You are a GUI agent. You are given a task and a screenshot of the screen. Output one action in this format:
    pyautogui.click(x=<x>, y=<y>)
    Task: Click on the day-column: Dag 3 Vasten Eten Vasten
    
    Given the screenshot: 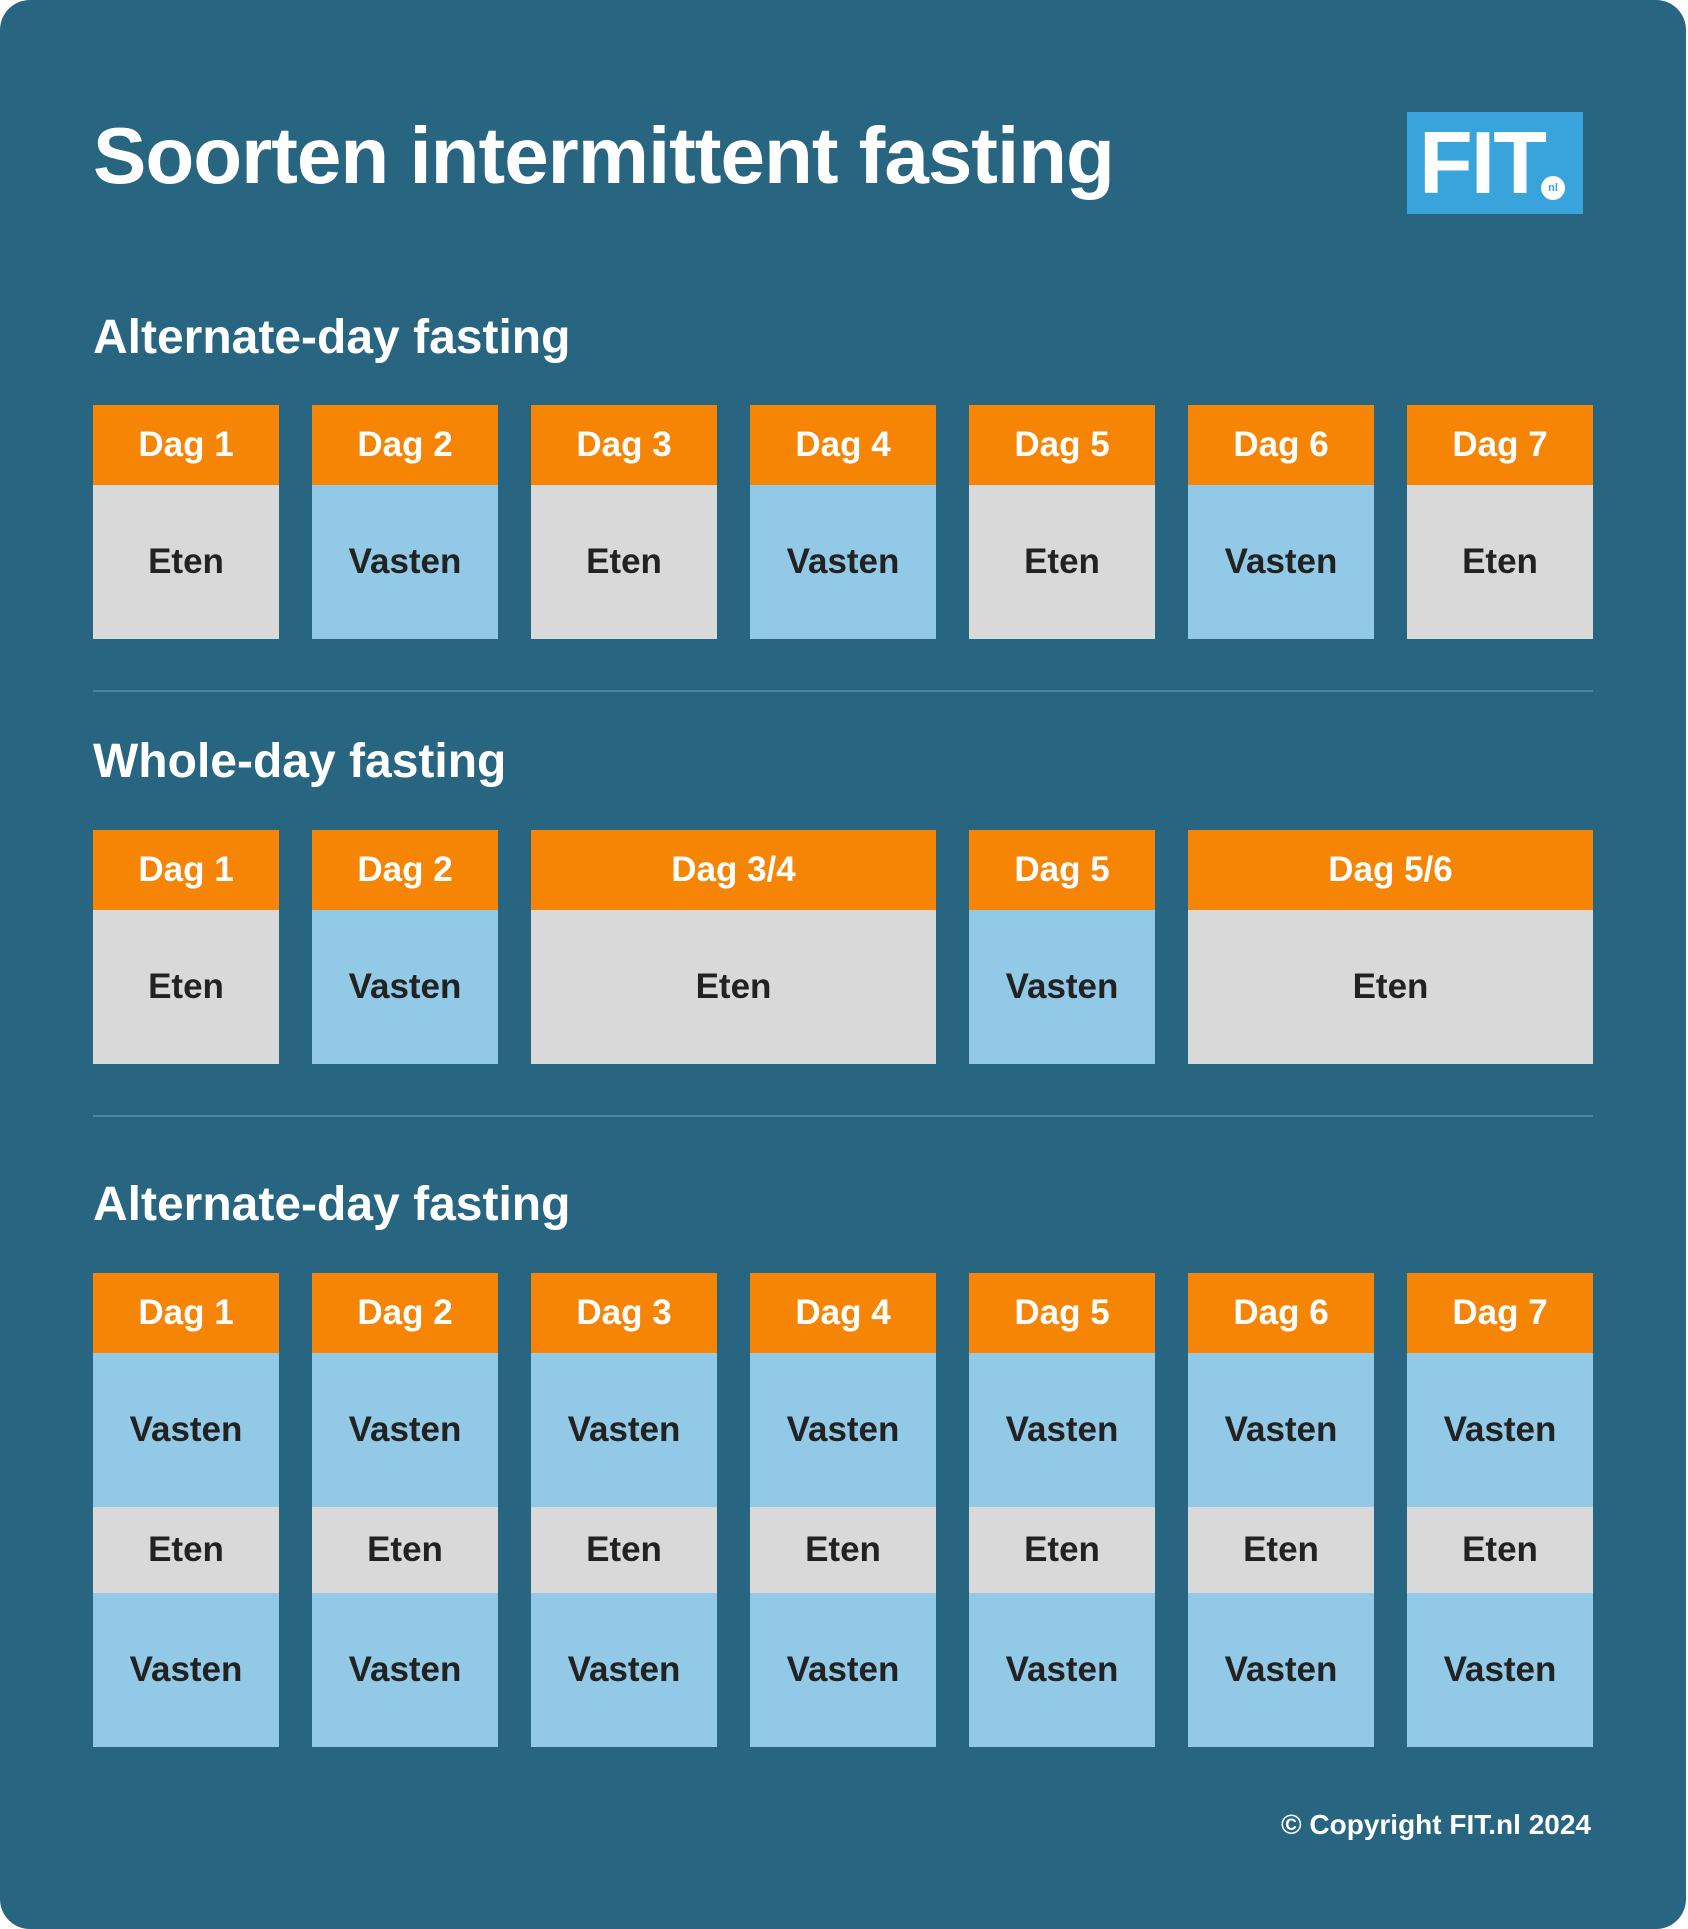 What is the action you would take?
    pyautogui.click(x=624, y=1510)
    